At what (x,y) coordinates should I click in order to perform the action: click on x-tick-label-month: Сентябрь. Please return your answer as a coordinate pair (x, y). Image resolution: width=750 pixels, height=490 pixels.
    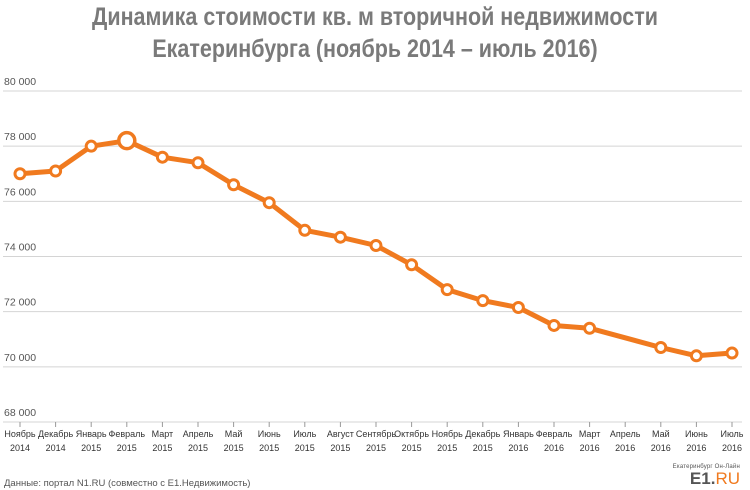
    Looking at the image, I should click on (376, 434).